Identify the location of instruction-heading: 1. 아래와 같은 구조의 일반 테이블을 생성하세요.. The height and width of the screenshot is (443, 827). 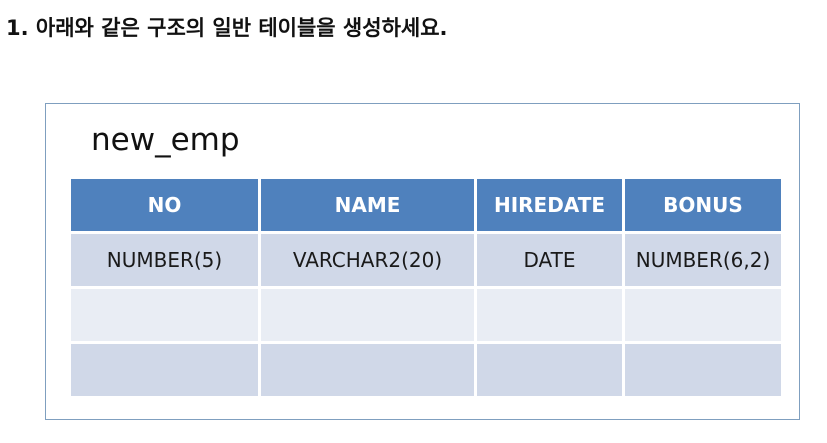
(227, 28).